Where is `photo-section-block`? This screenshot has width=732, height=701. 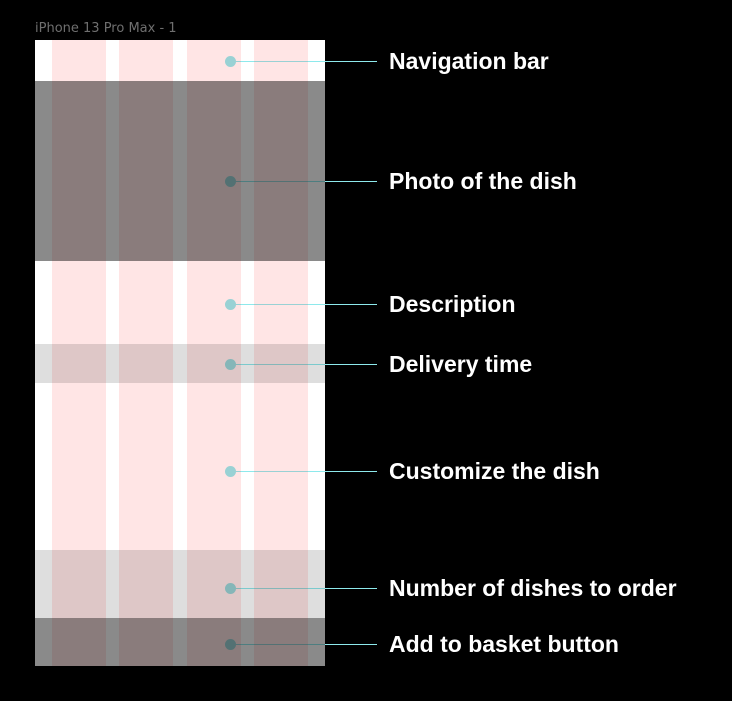
photo-section-block is located at coordinates (180, 171).